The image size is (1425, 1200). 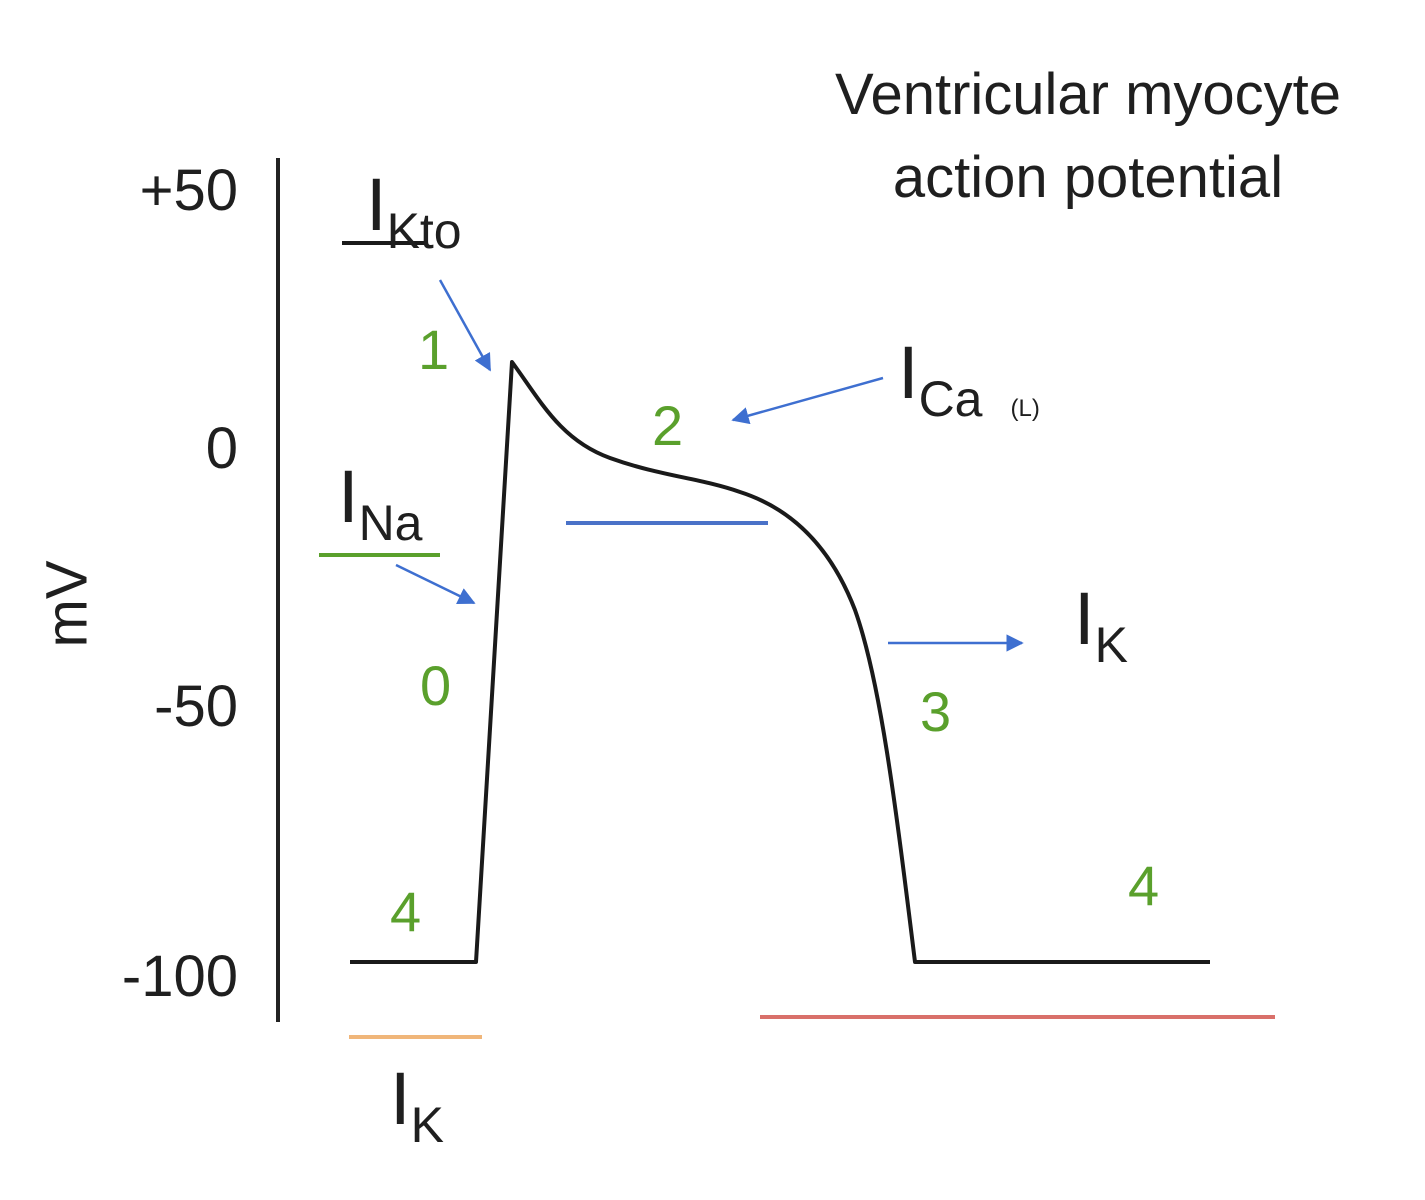 What do you see at coordinates (376, 204) in the screenshot?
I see `ikto-main: I` at bounding box center [376, 204].